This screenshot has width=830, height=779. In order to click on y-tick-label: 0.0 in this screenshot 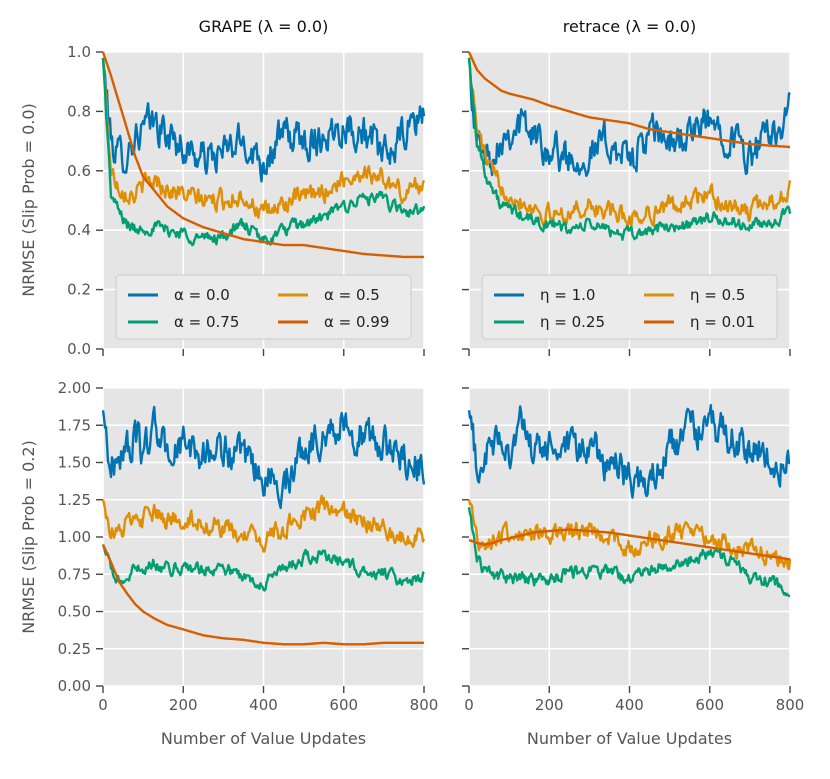, I will do `click(79, 349)`.